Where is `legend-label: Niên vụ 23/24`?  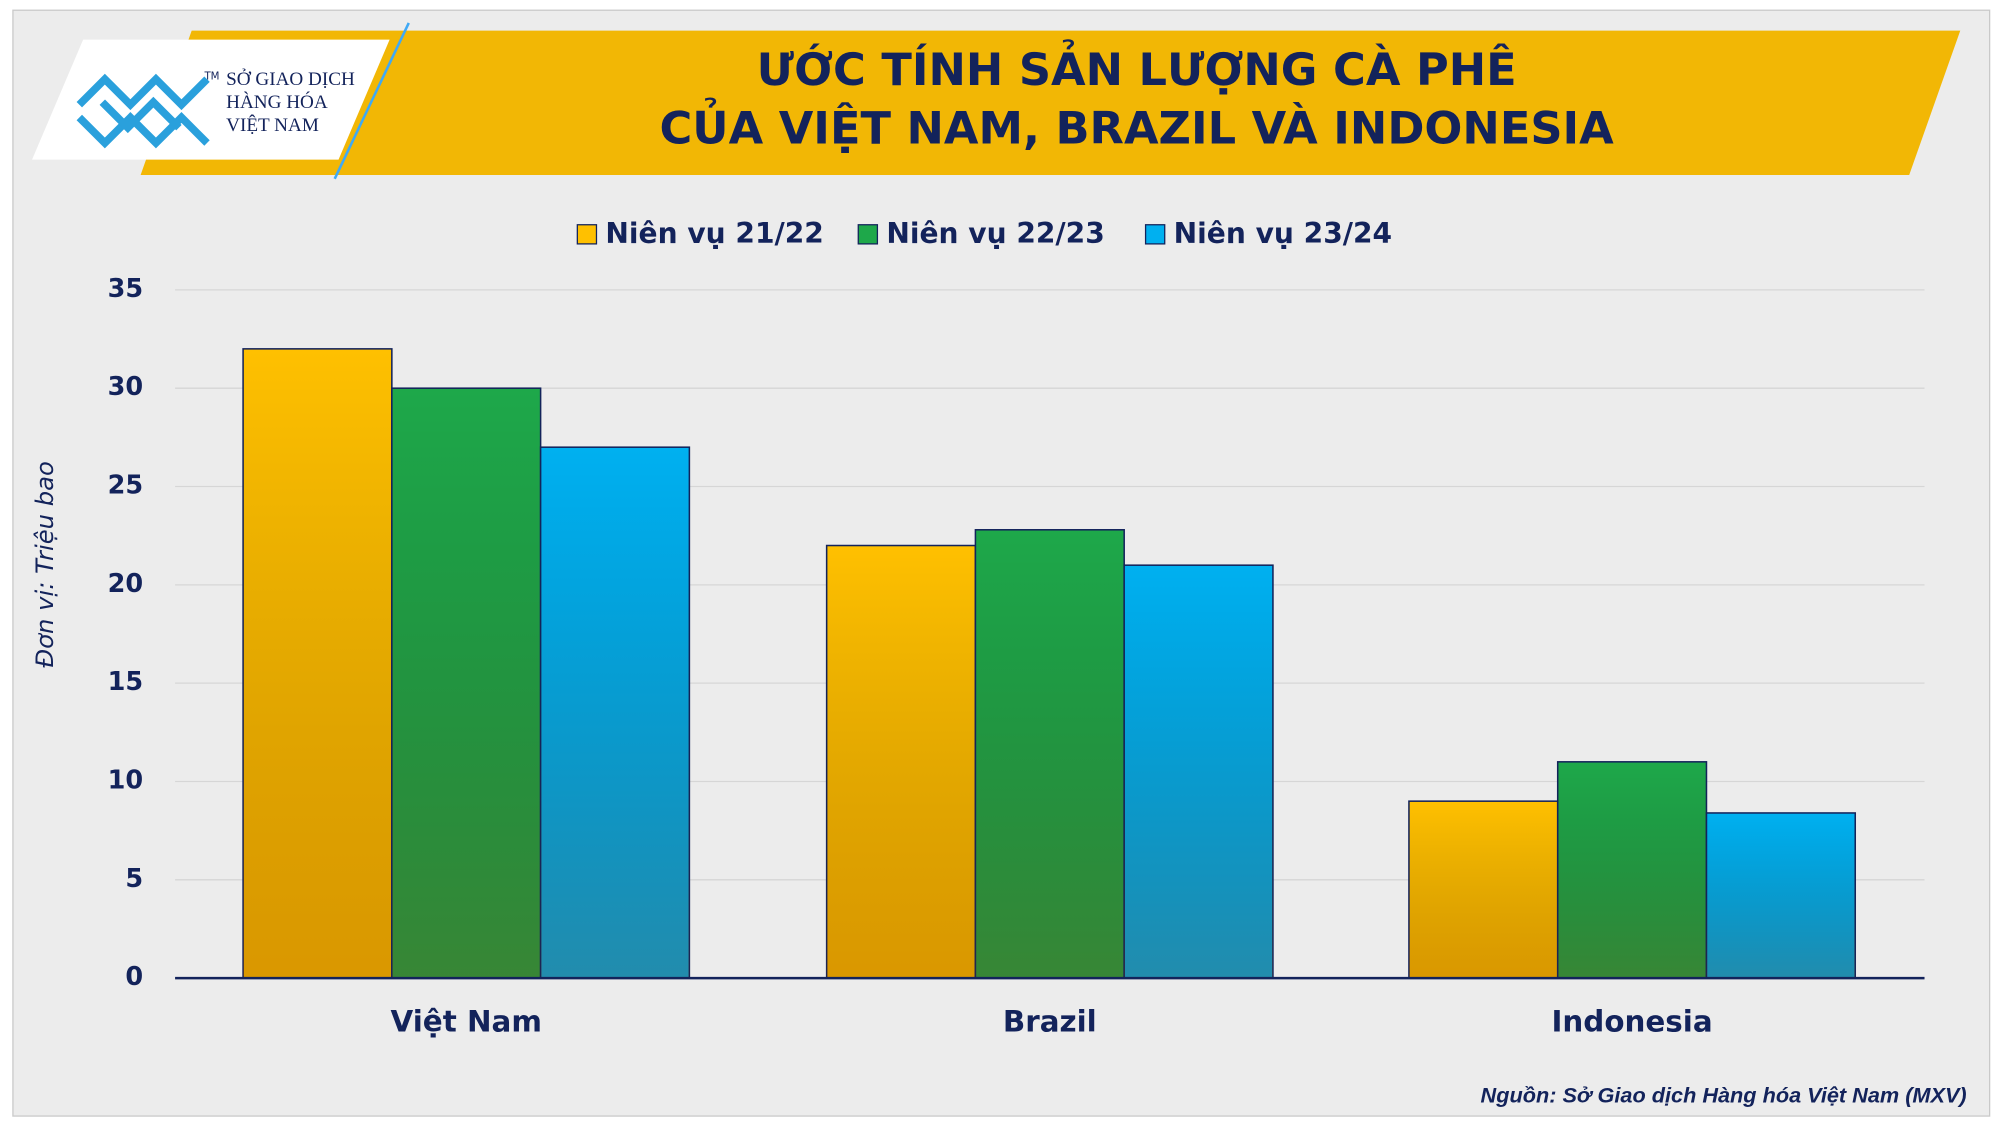
legend-label: Niên vụ 23/24 is located at coordinates (1283, 233).